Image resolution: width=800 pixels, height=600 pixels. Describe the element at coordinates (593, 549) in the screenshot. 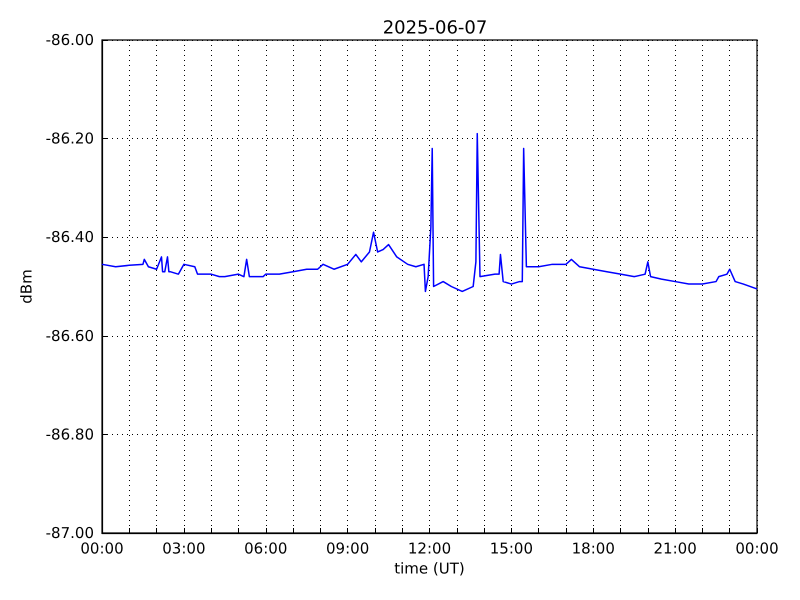

I see `x-tick-label: 18:00` at that location.